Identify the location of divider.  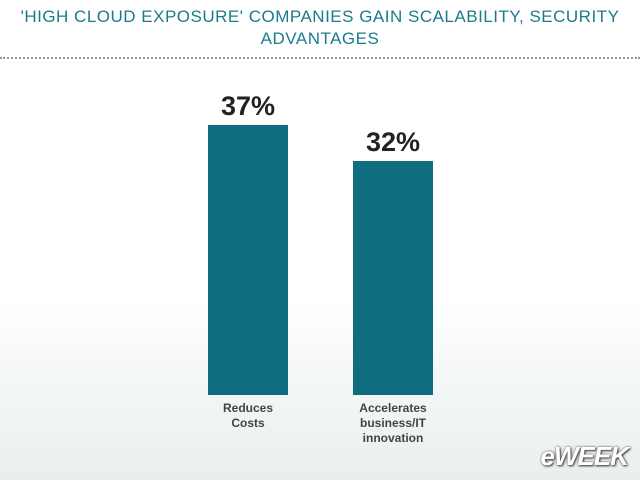
(320, 58).